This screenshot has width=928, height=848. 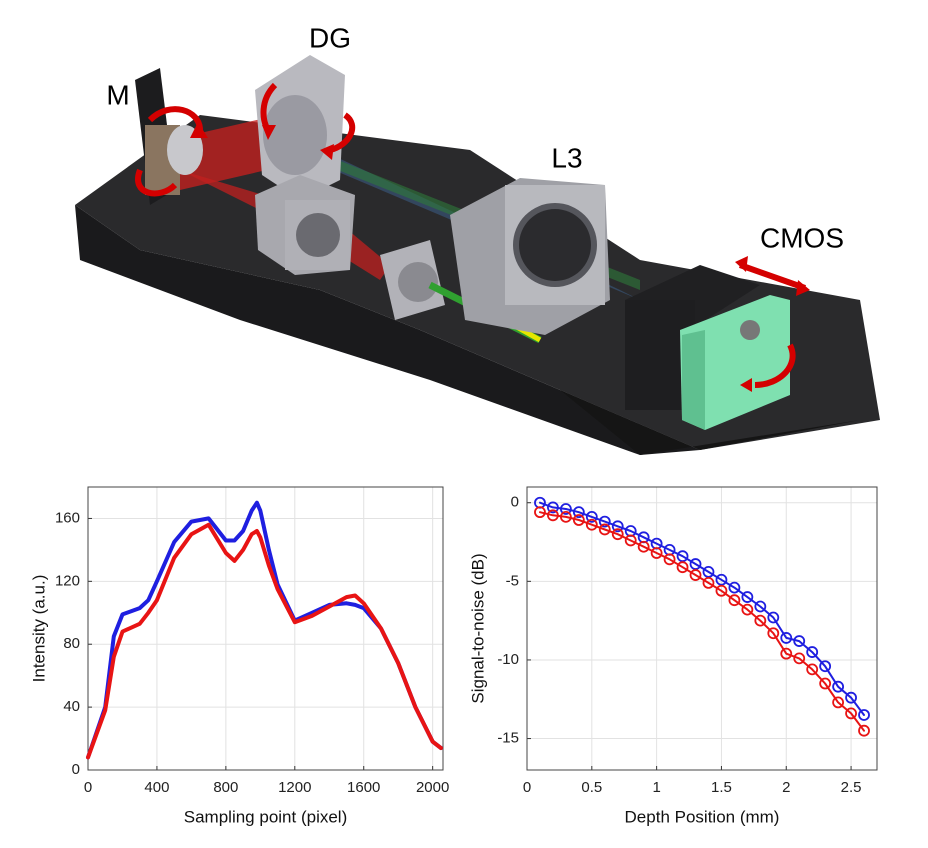 I want to click on x-tick-label: 2000, so click(x=432, y=787).